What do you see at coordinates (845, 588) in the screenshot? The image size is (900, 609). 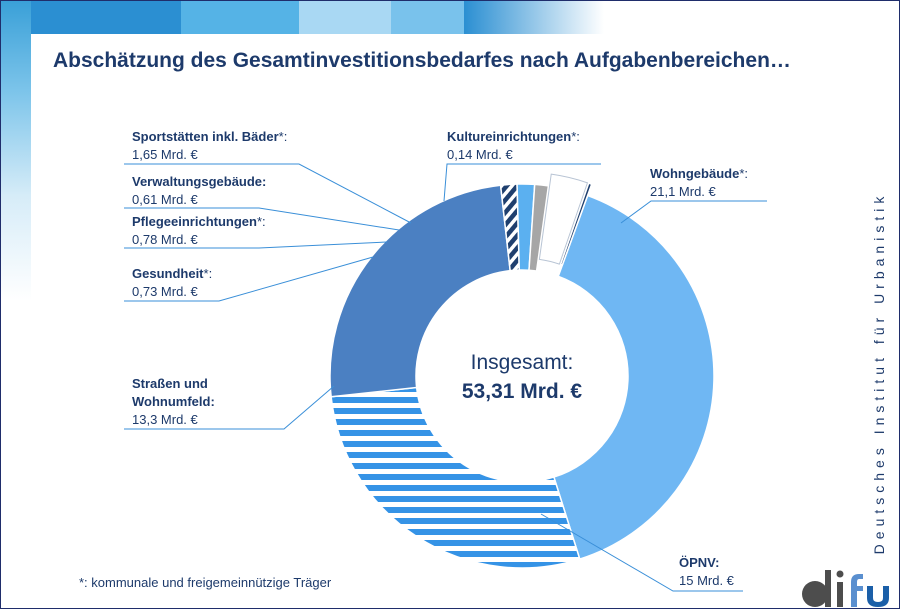 I see `difu-logo` at bounding box center [845, 588].